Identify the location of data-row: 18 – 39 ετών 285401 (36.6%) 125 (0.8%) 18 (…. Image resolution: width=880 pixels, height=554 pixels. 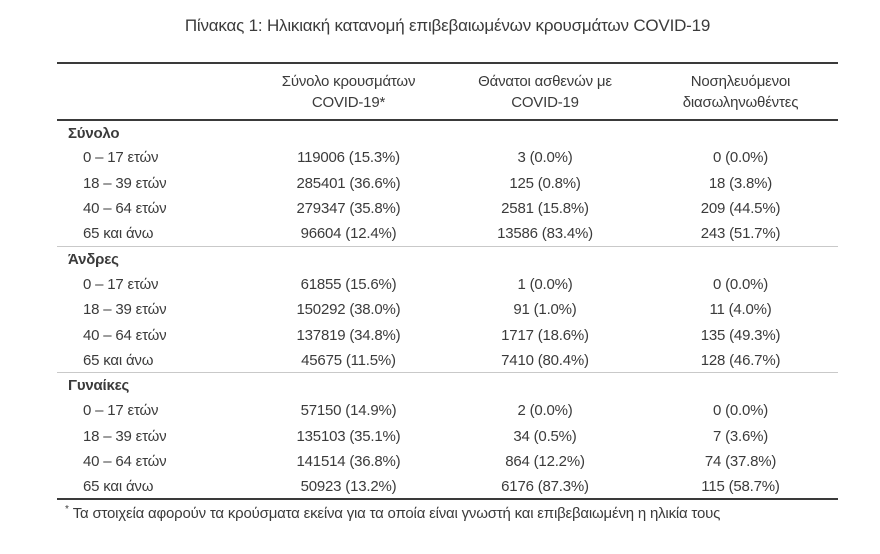
(447, 183).